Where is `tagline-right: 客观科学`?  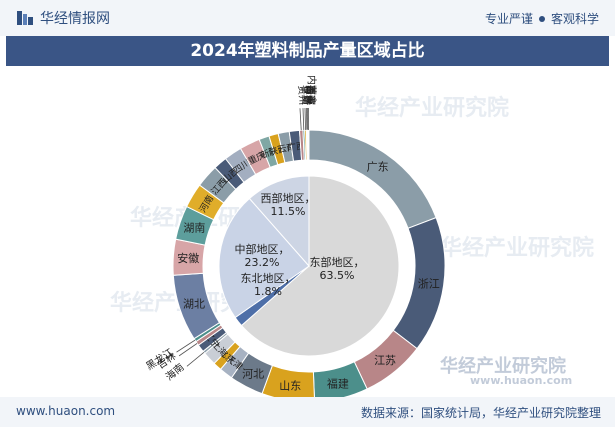 tagline-right: 客观科学 is located at coordinates (574, 19).